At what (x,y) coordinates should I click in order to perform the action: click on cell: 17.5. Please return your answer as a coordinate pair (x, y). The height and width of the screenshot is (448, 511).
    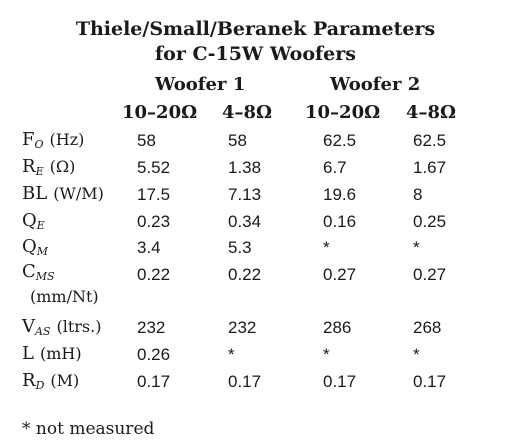
    Looking at the image, I should click on (154, 194).